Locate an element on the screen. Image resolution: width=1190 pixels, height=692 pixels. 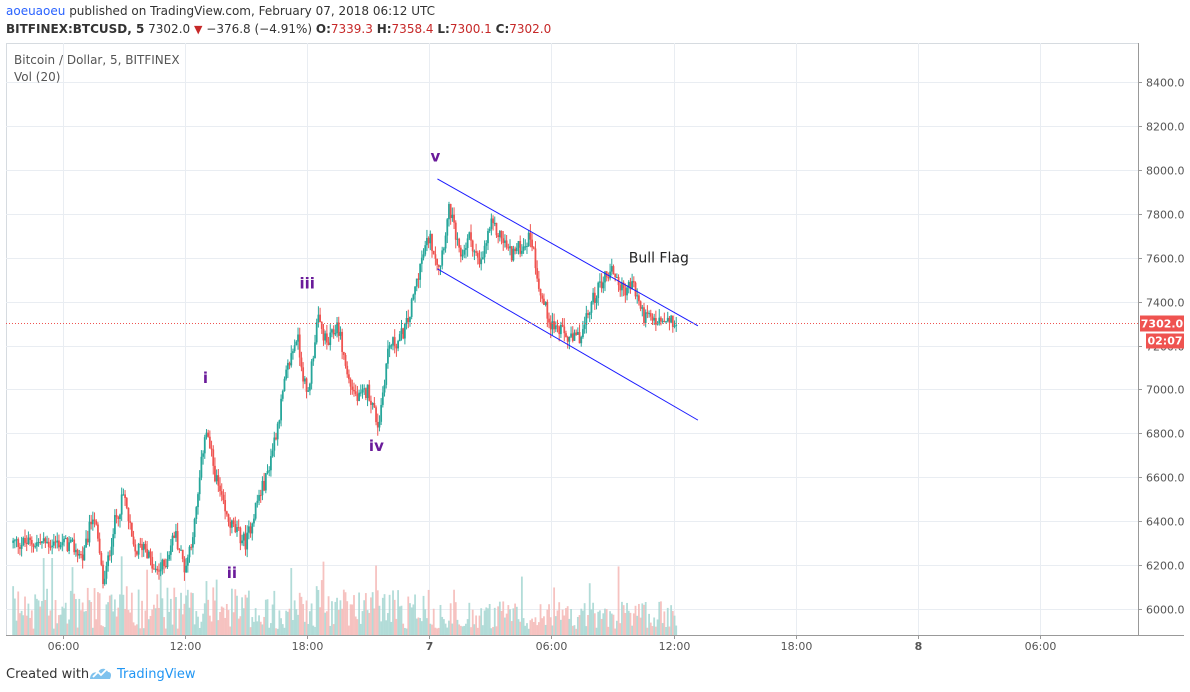
low-label: L: is located at coordinates (443, 29).